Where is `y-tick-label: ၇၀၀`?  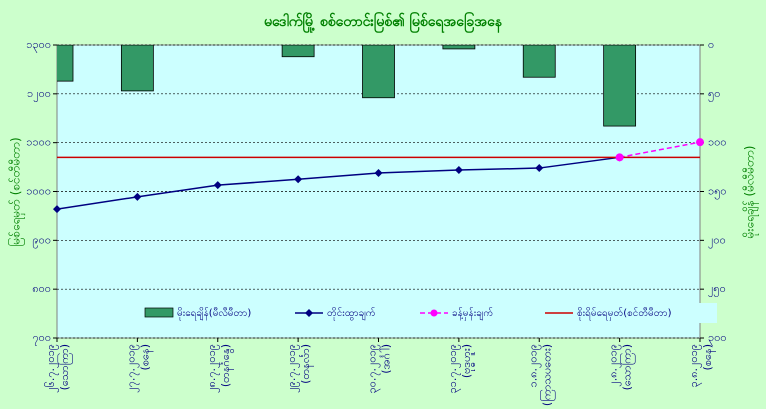 y-tick-label: ၇၀၀ is located at coordinates (41, 338).